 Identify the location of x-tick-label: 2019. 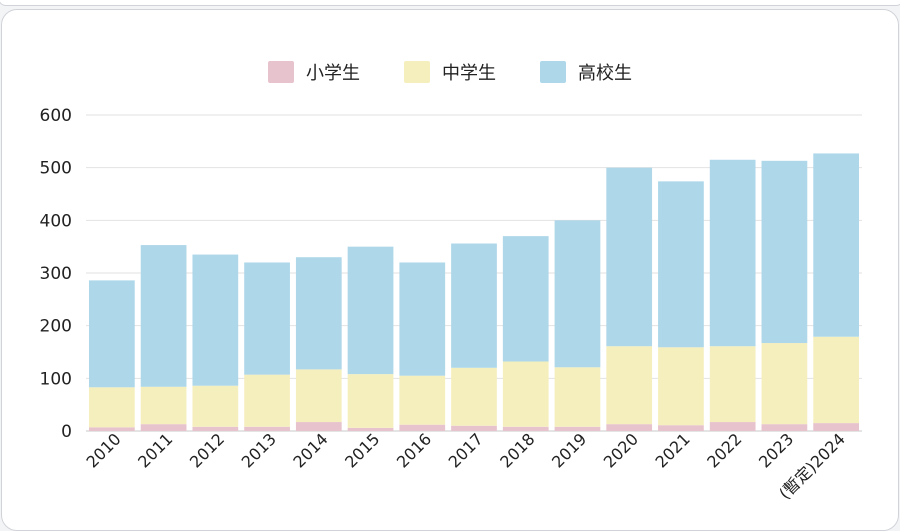
(569, 450).